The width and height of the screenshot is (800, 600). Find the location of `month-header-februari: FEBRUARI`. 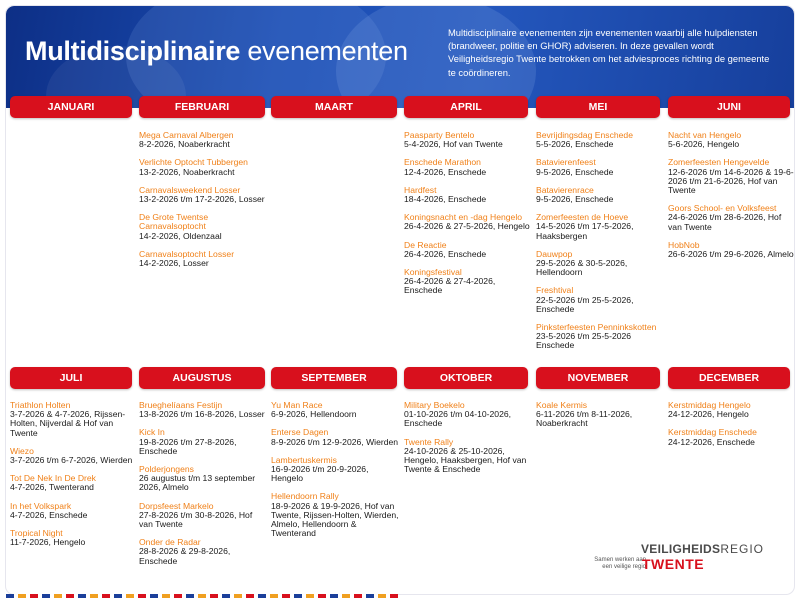

month-header-februari: FEBRUARI is located at coordinates (202, 107).